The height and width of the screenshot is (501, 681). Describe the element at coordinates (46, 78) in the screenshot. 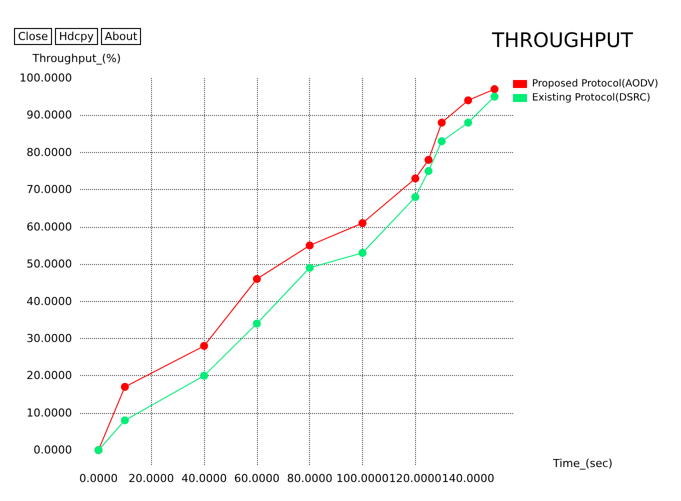

I see `y-tick-label: 100.0000` at that location.